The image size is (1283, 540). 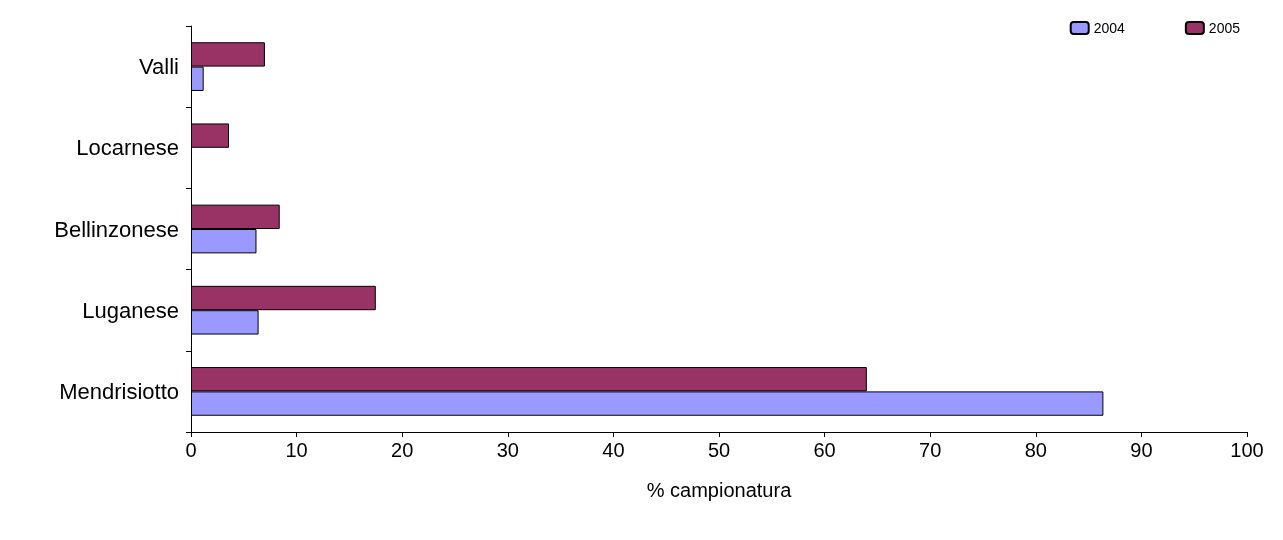 I want to click on legend-label: 2004, so click(x=1109, y=28).